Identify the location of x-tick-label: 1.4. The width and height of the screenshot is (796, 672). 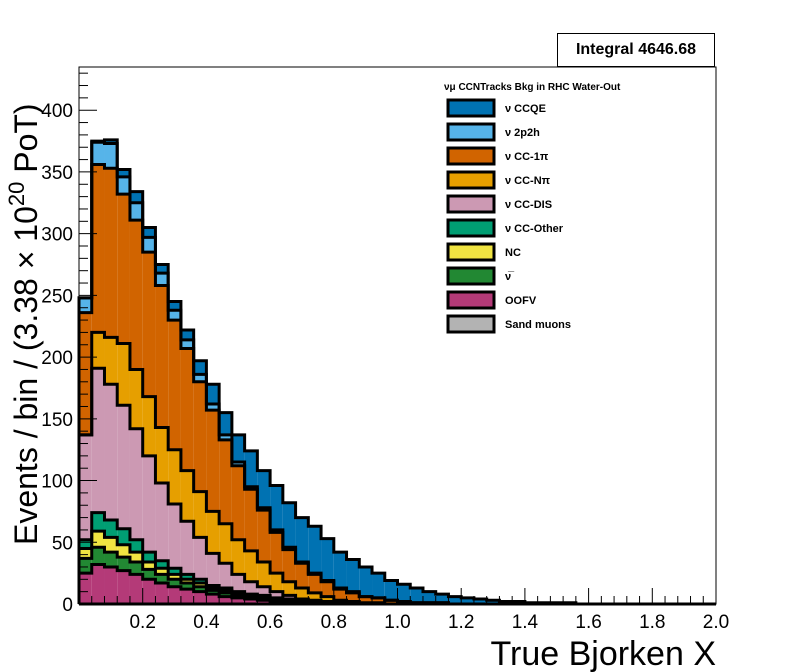
(525, 622).